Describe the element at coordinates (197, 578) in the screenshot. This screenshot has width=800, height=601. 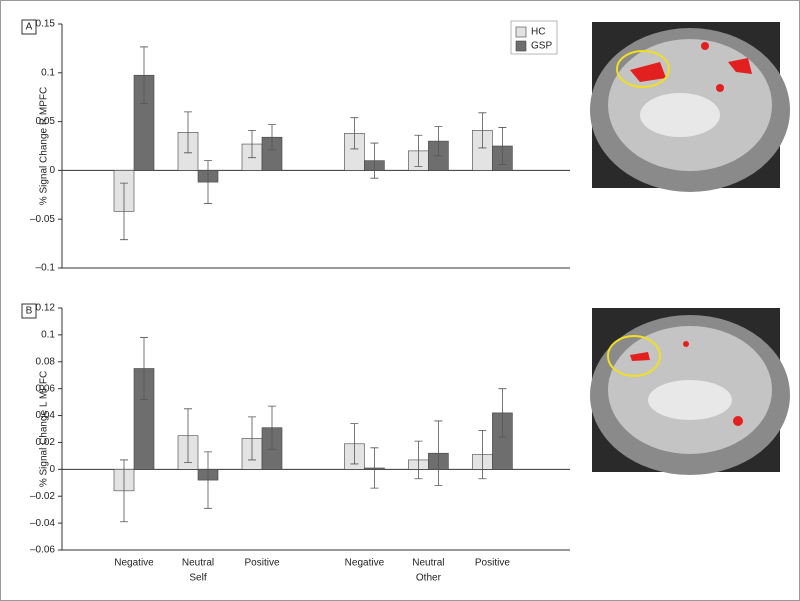
I see `group-label: Self` at that location.